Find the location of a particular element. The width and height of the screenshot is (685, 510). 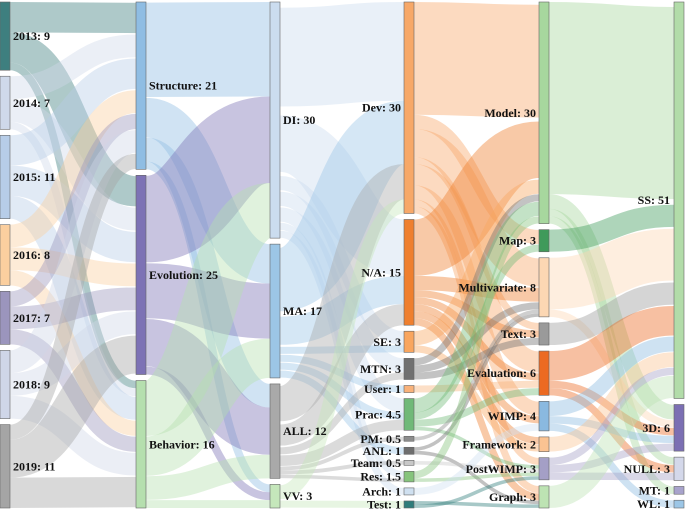

link-mtn-model is located at coordinates (476, 280).